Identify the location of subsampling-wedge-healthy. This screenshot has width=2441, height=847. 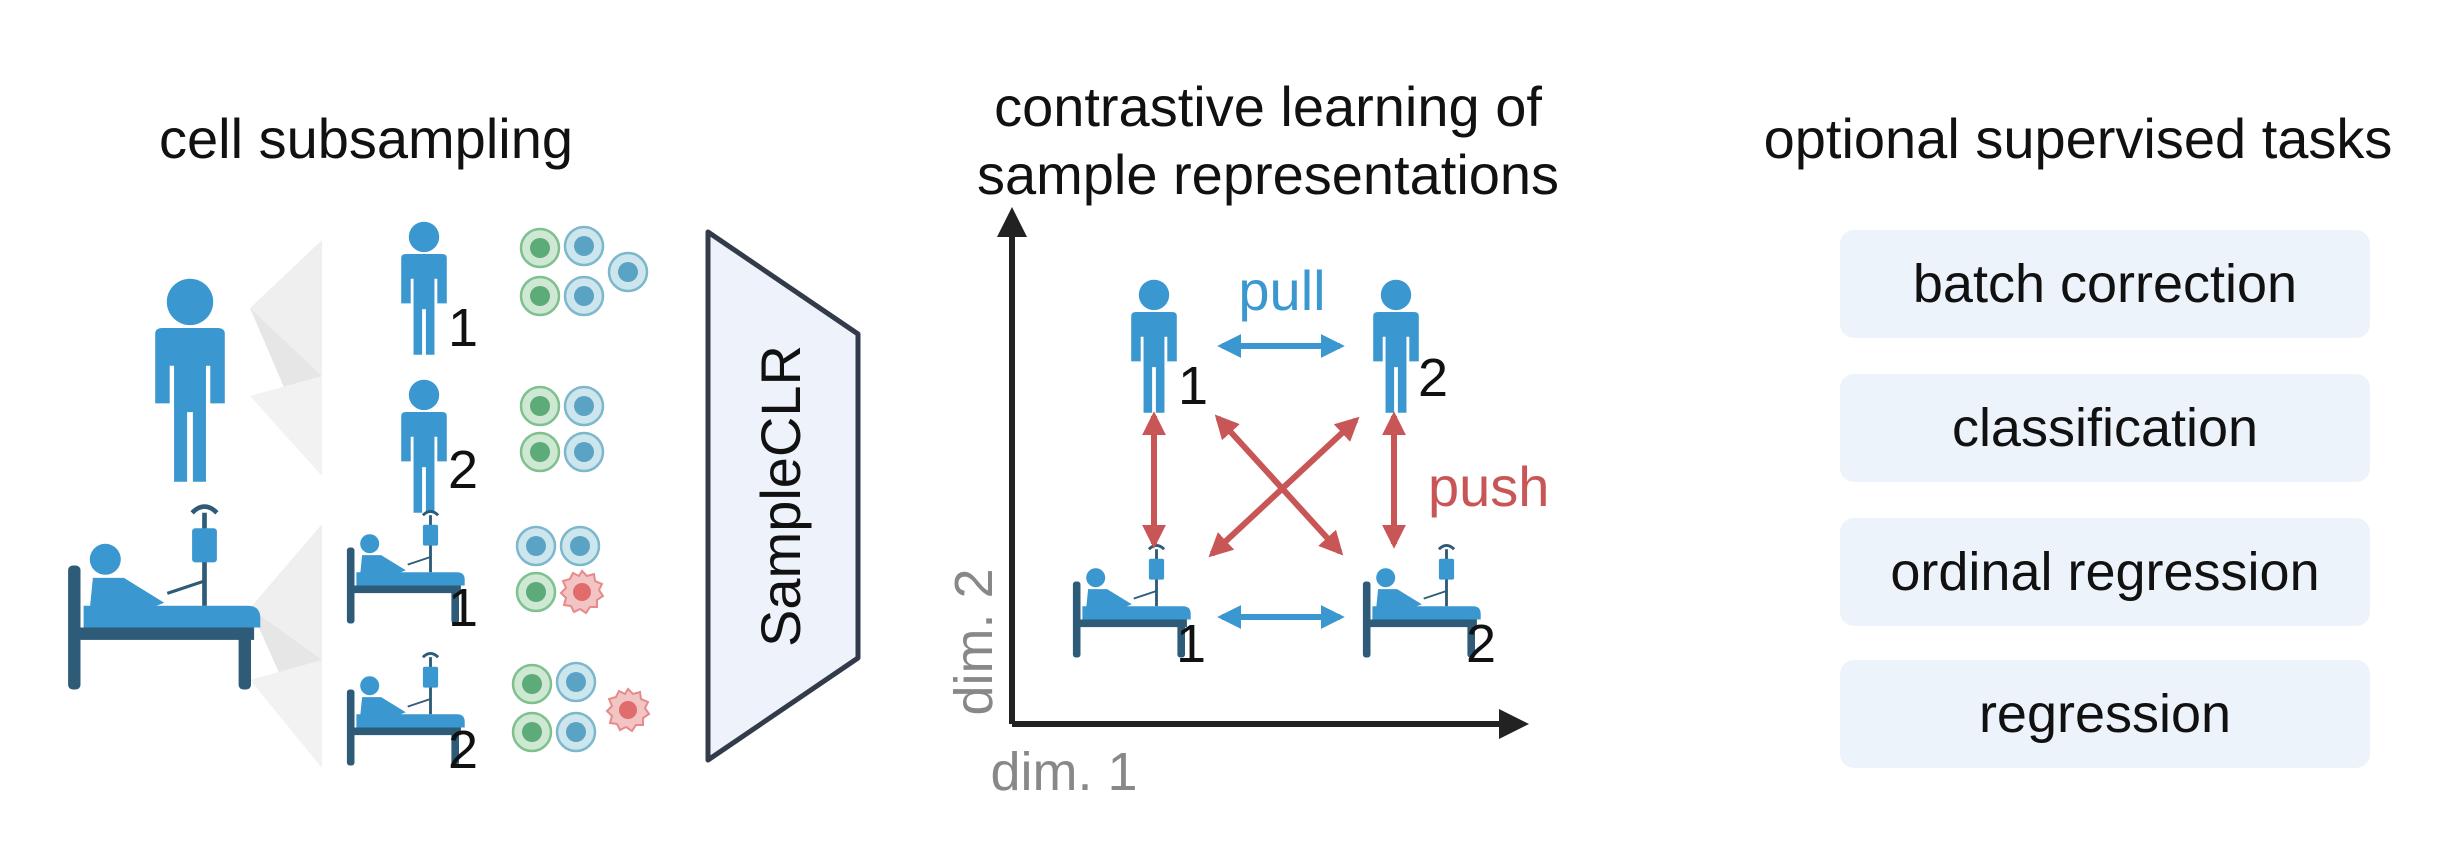
(286, 358).